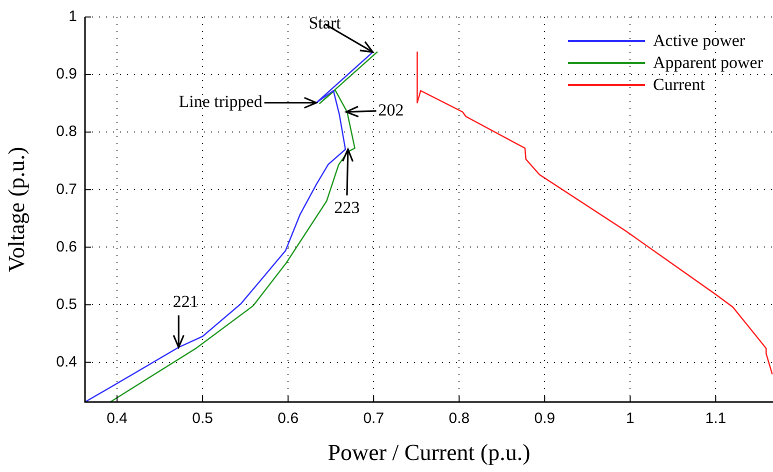  What do you see at coordinates (373, 419) in the screenshot?
I see `x-tick-label: 0.7` at bounding box center [373, 419].